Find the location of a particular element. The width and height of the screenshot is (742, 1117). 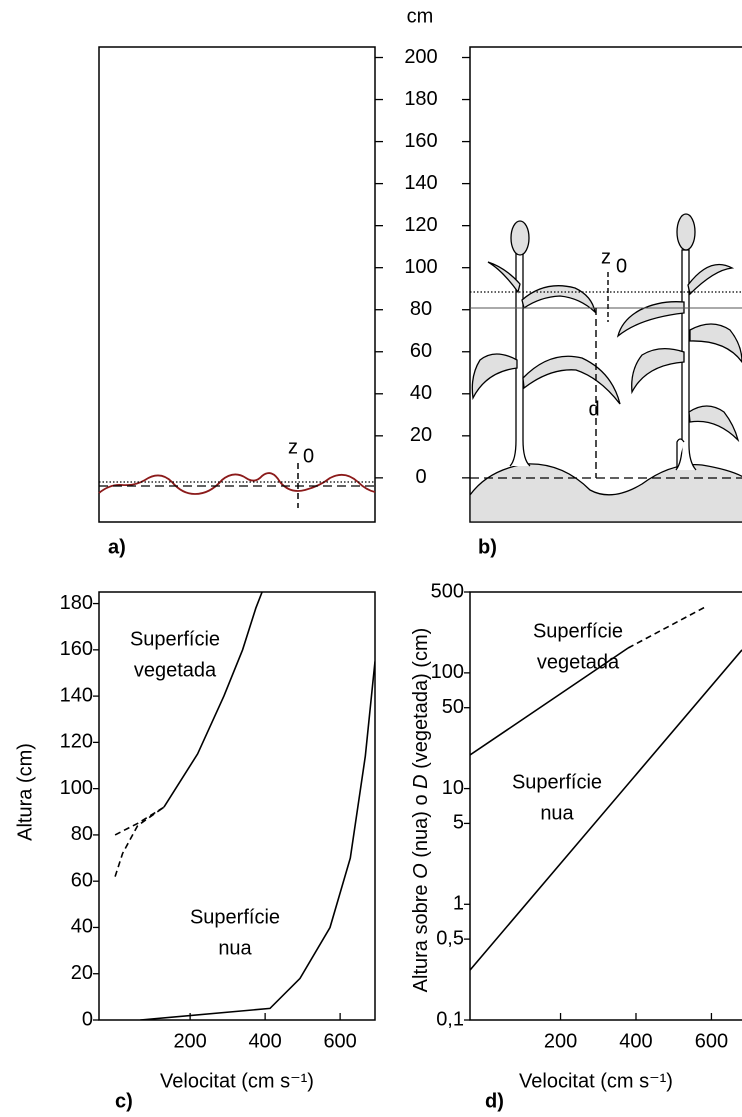

y-axis-label-part: D is located at coordinates (421, 781).